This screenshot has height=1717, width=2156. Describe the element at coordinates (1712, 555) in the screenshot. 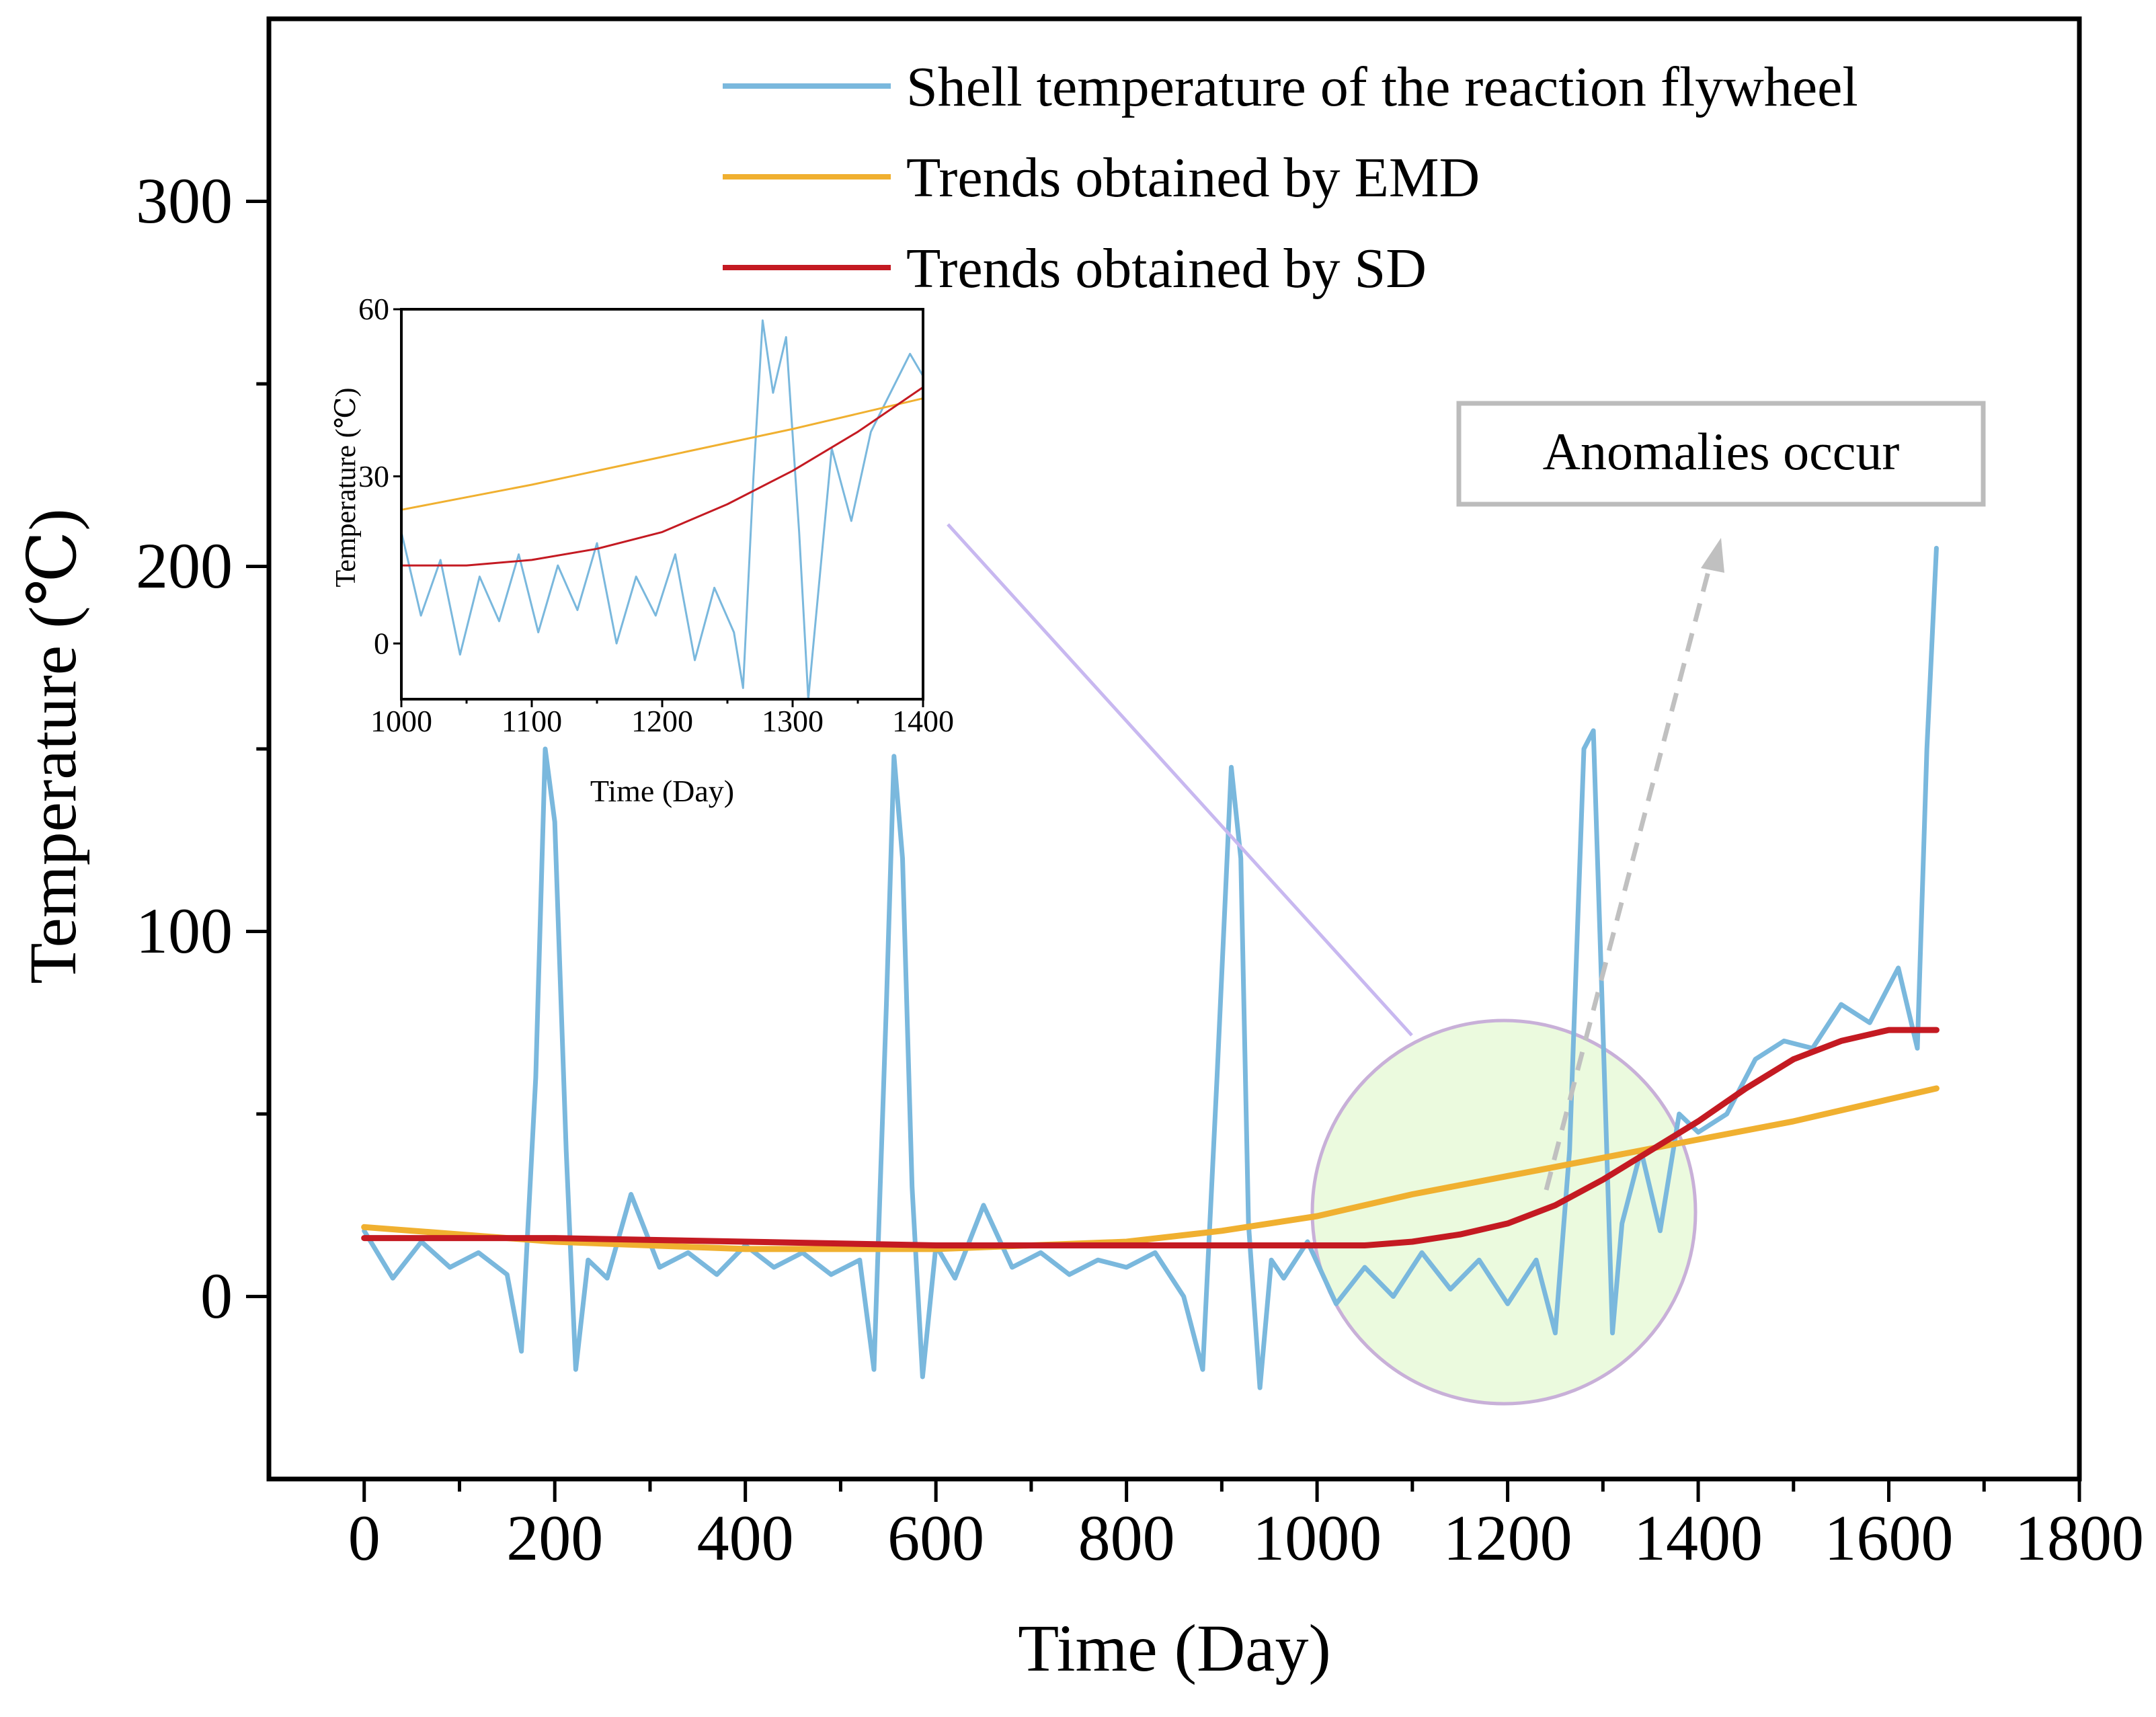

I see `anomaly-arrow-head` at that location.